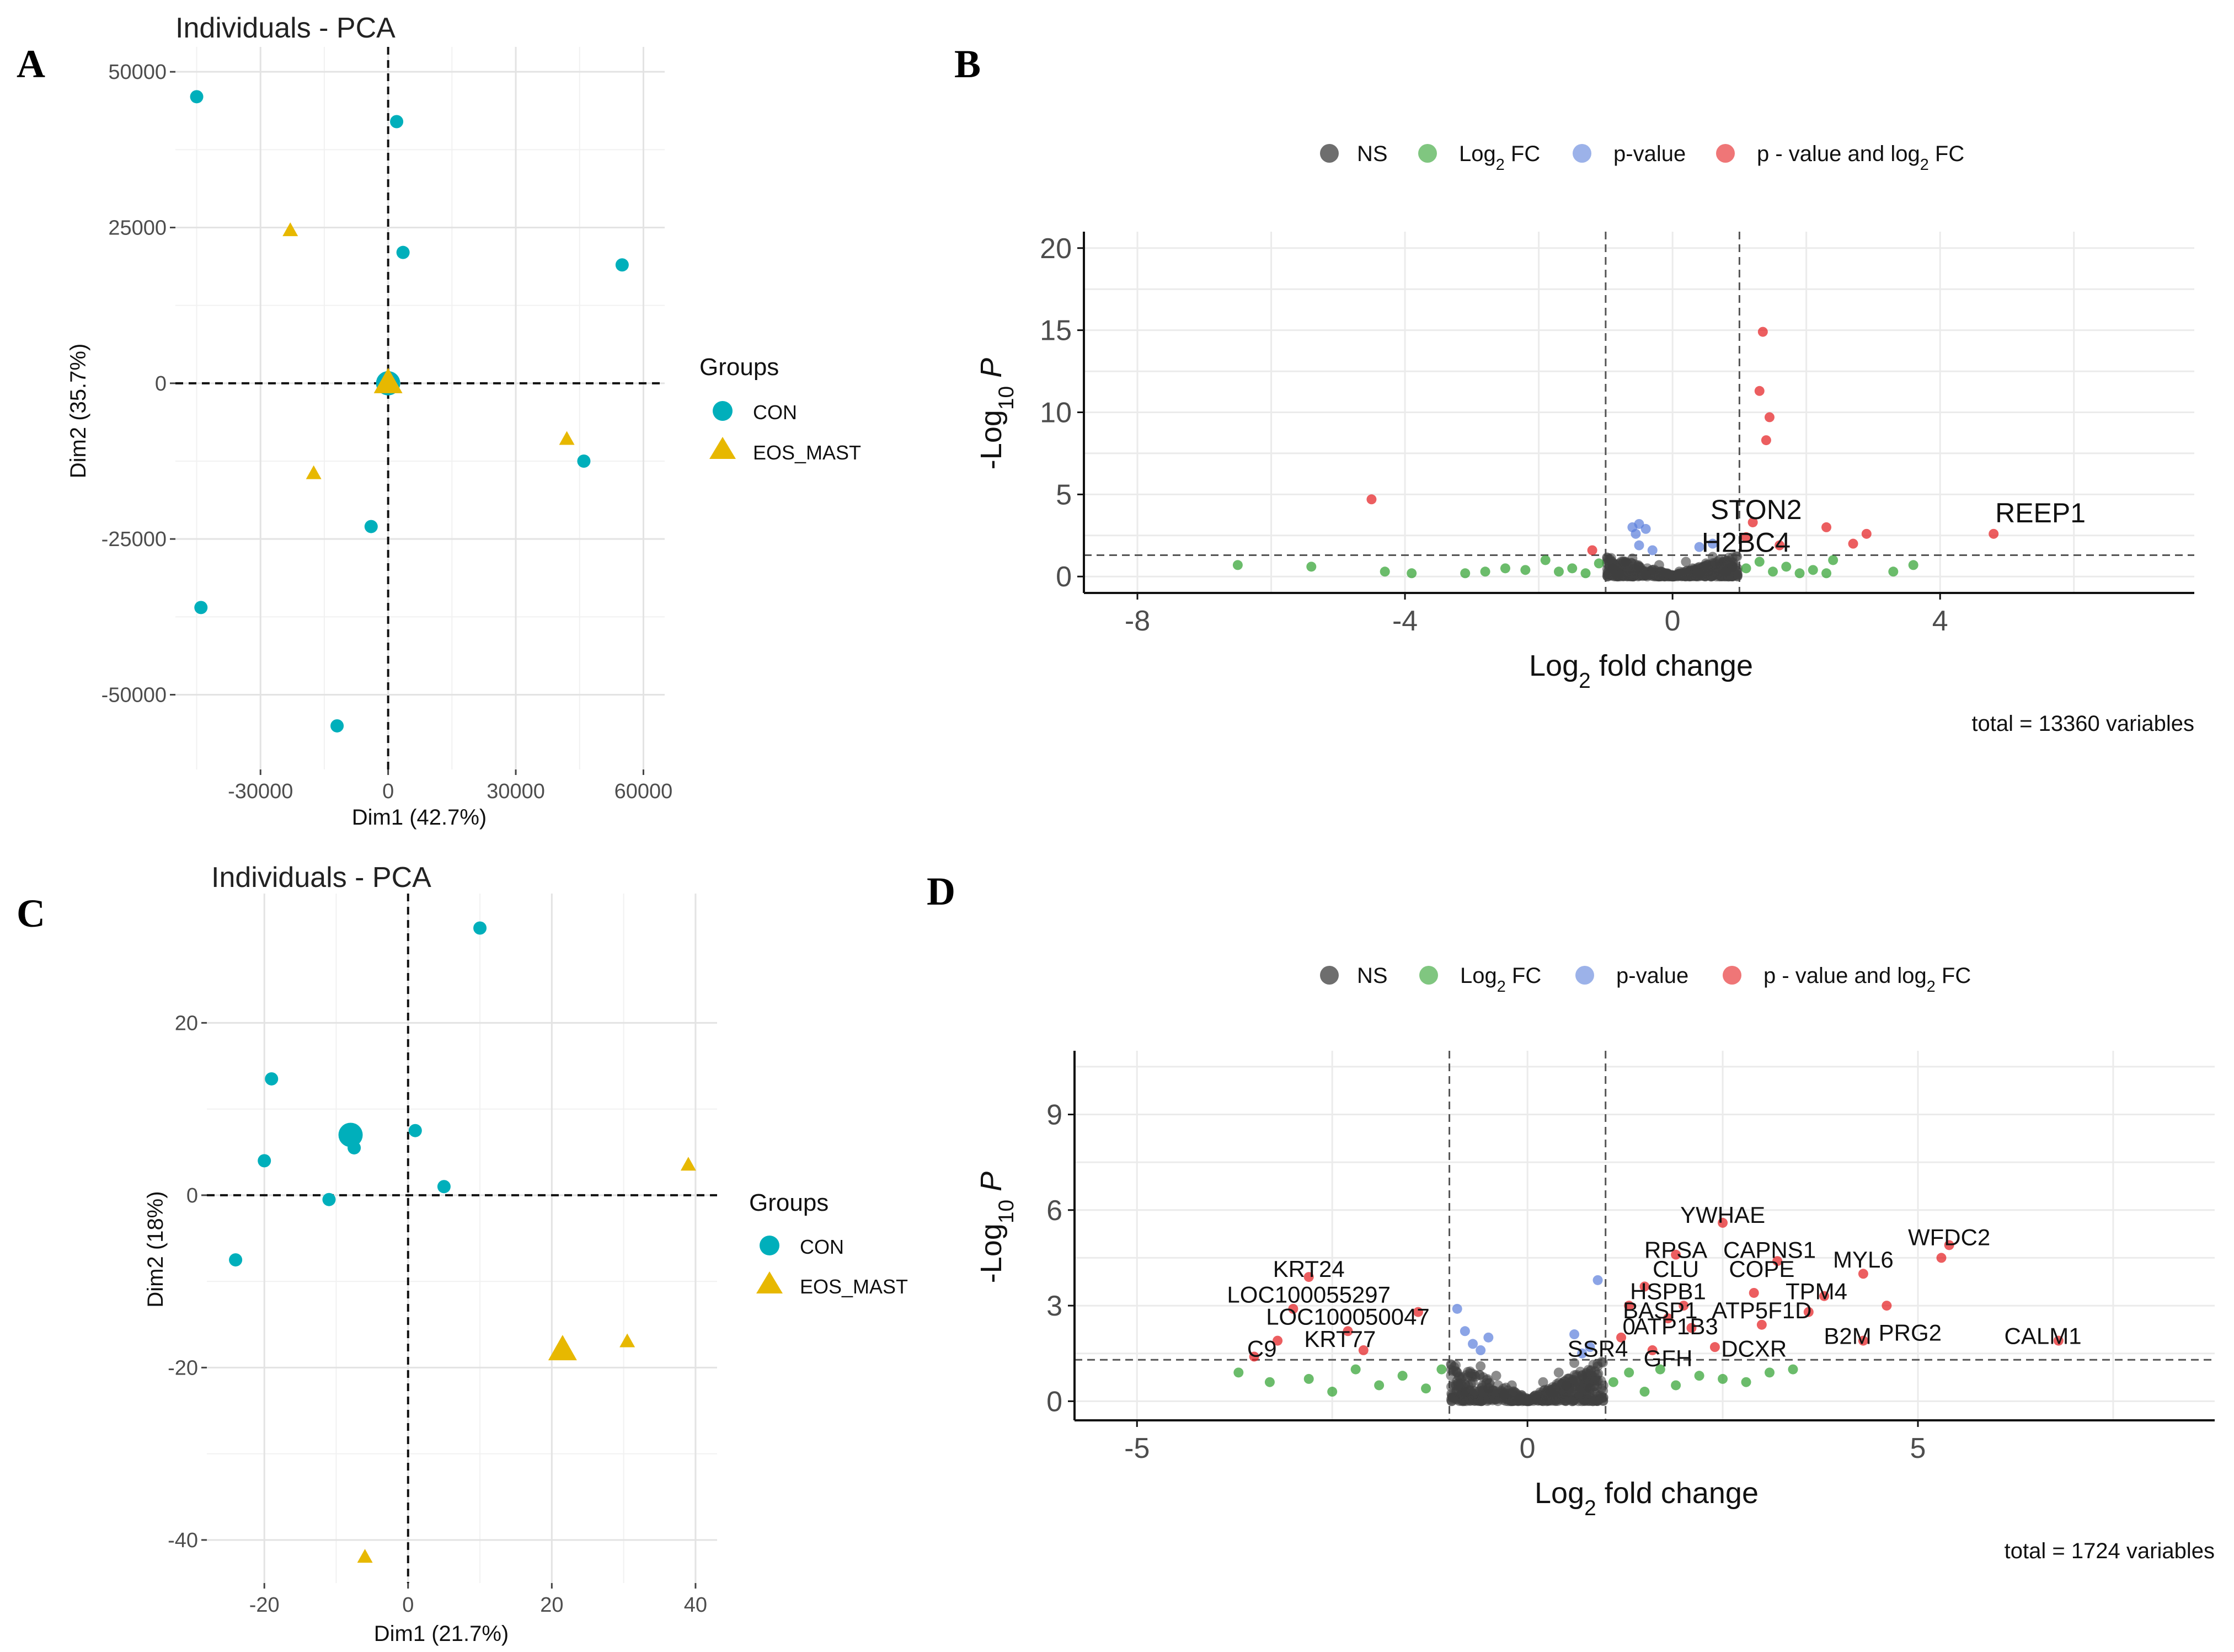  Describe the element at coordinates (137, 72) in the screenshot. I see `y-tick-label: 50000` at that location.